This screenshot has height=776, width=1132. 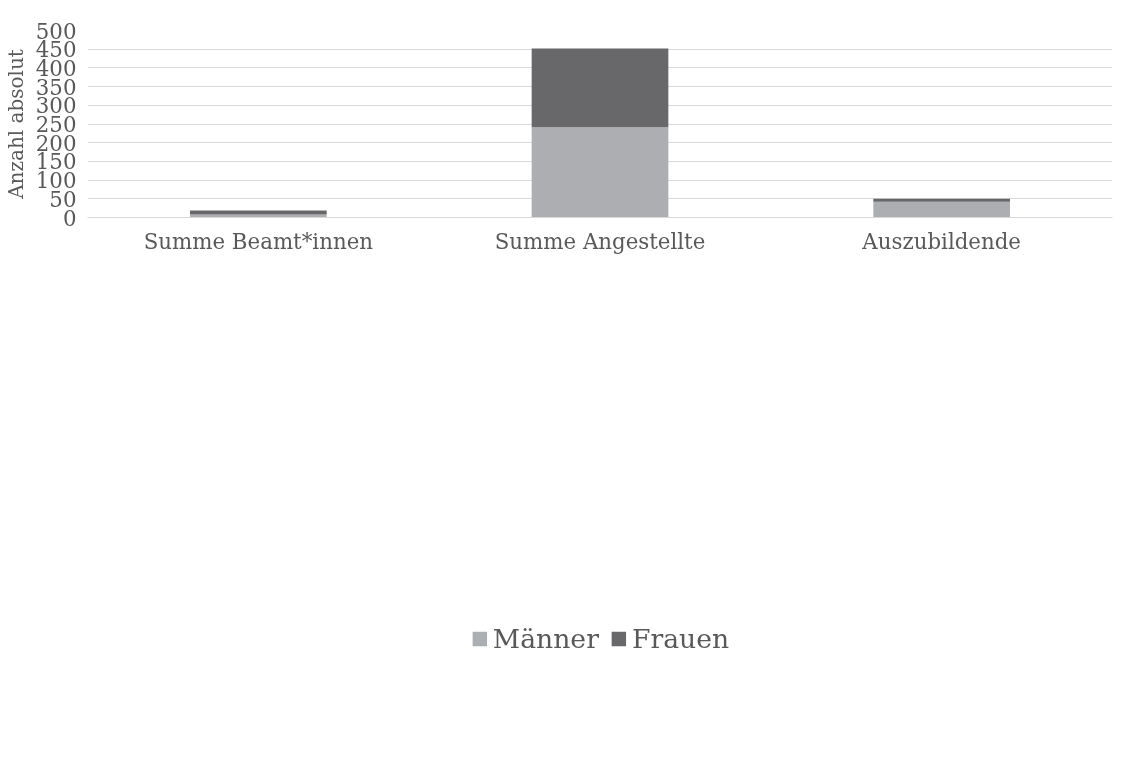 I want to click on x-tick-label: Summe Beamt*innen, so click(x=258, y=241).